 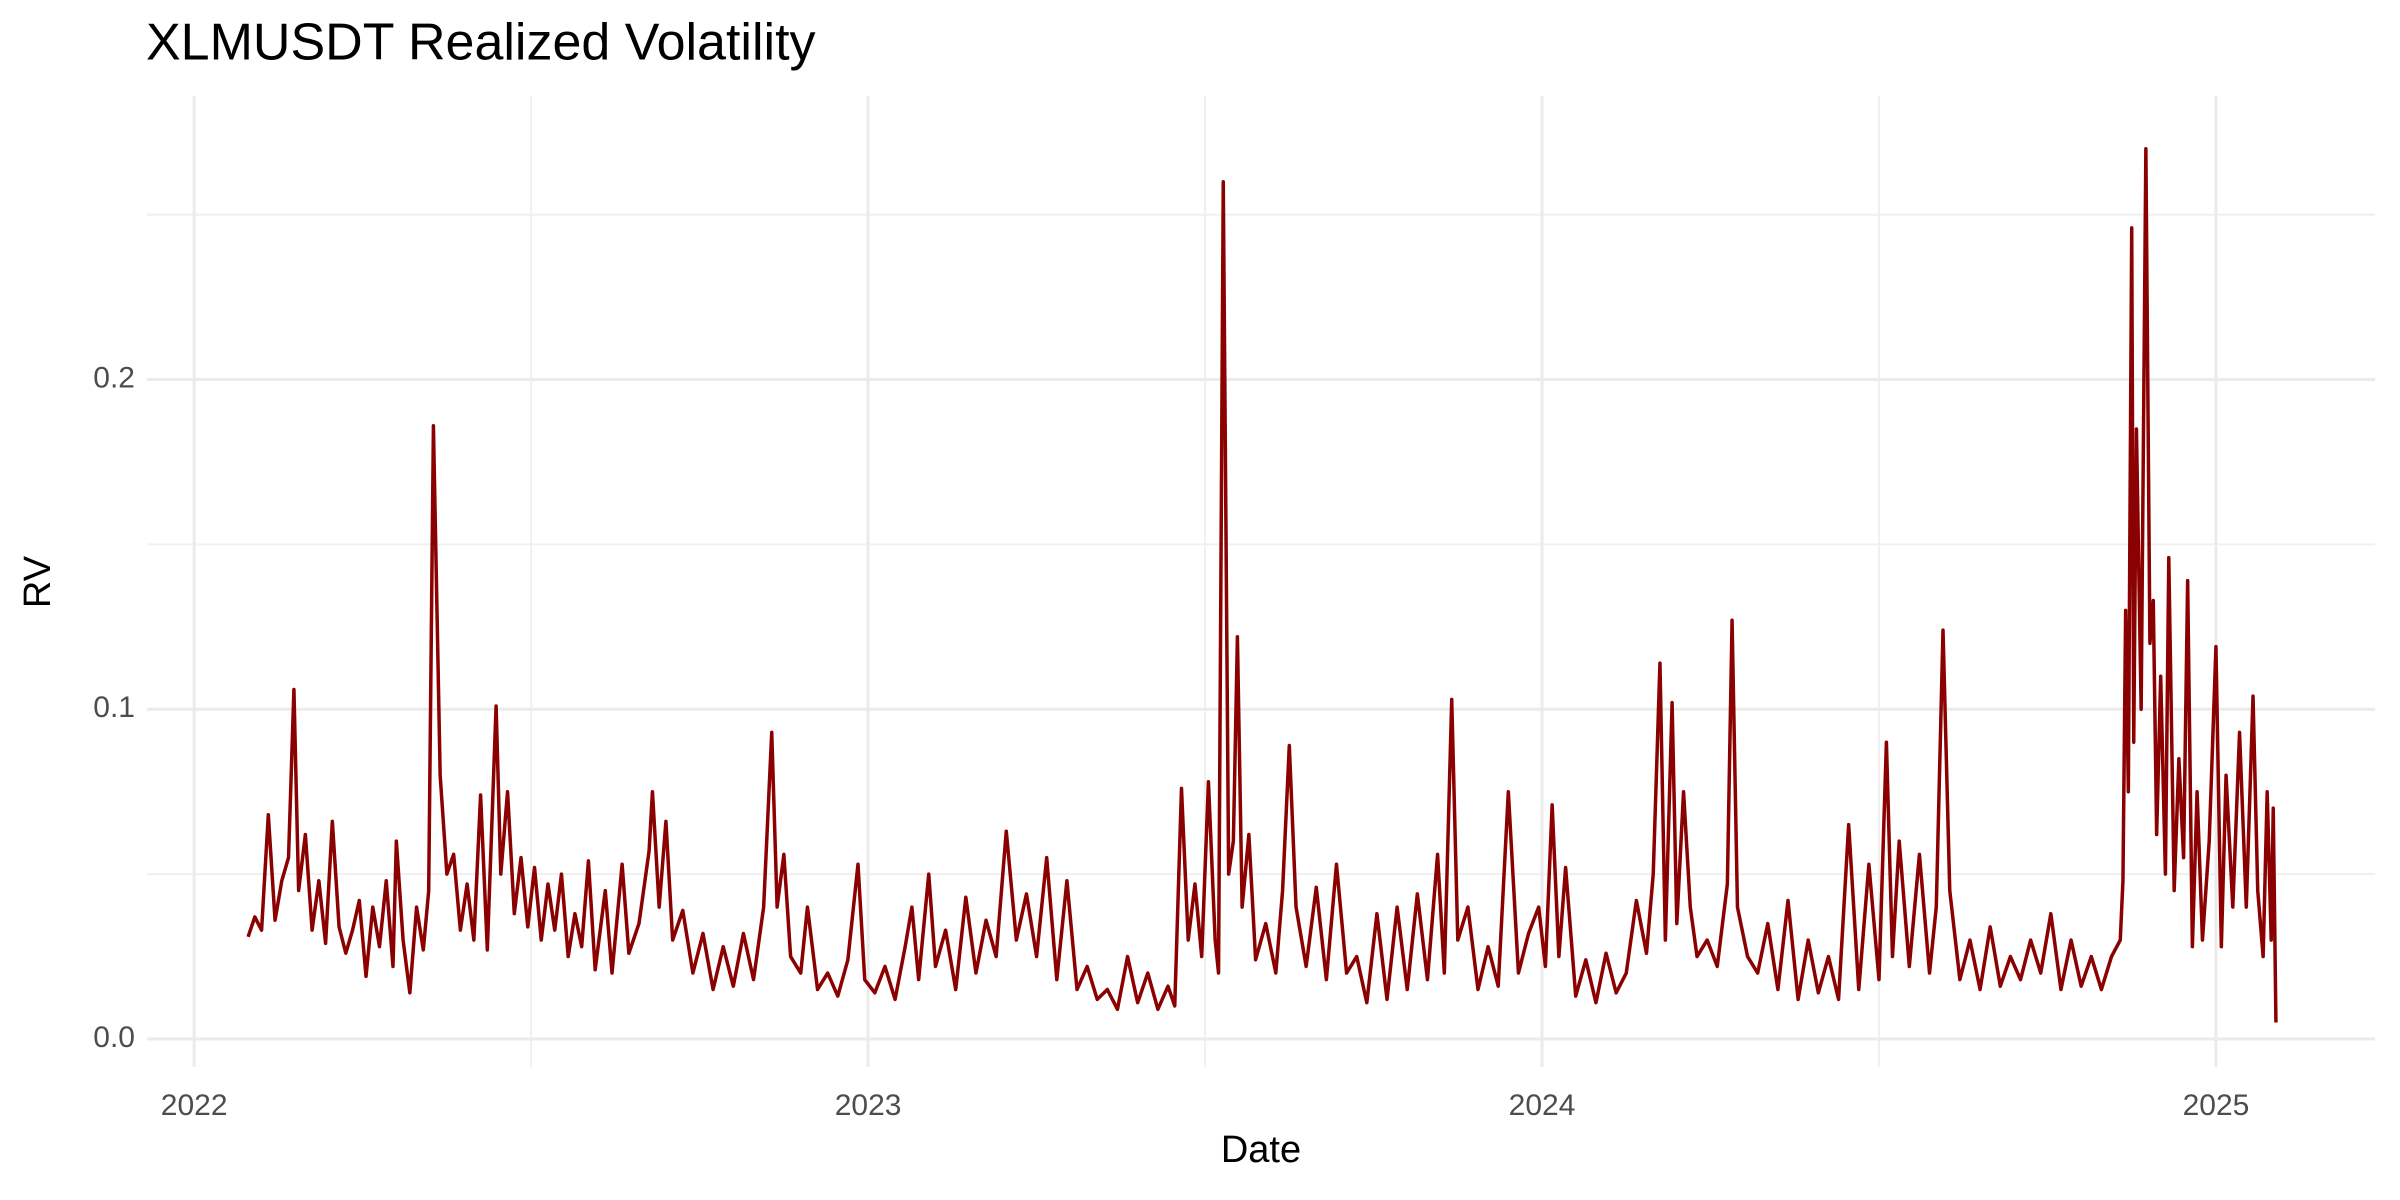 What do you see at coordinates (114, 1037) in the screenshot?
I see `y-tick-label: 0.0` at bounding box center [114, 1037].